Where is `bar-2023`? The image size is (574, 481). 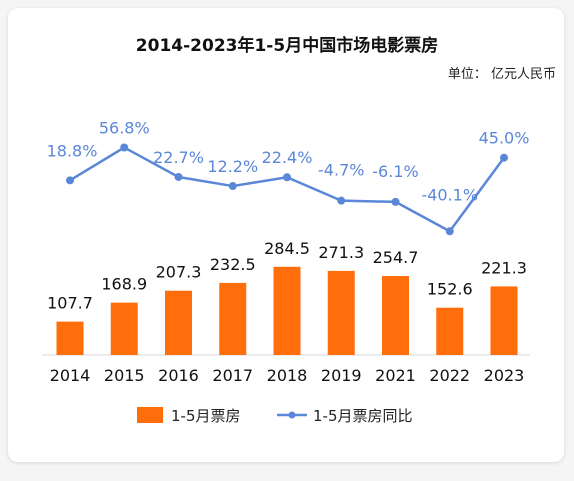 bar-2023 is located at coordinates (504, 320).